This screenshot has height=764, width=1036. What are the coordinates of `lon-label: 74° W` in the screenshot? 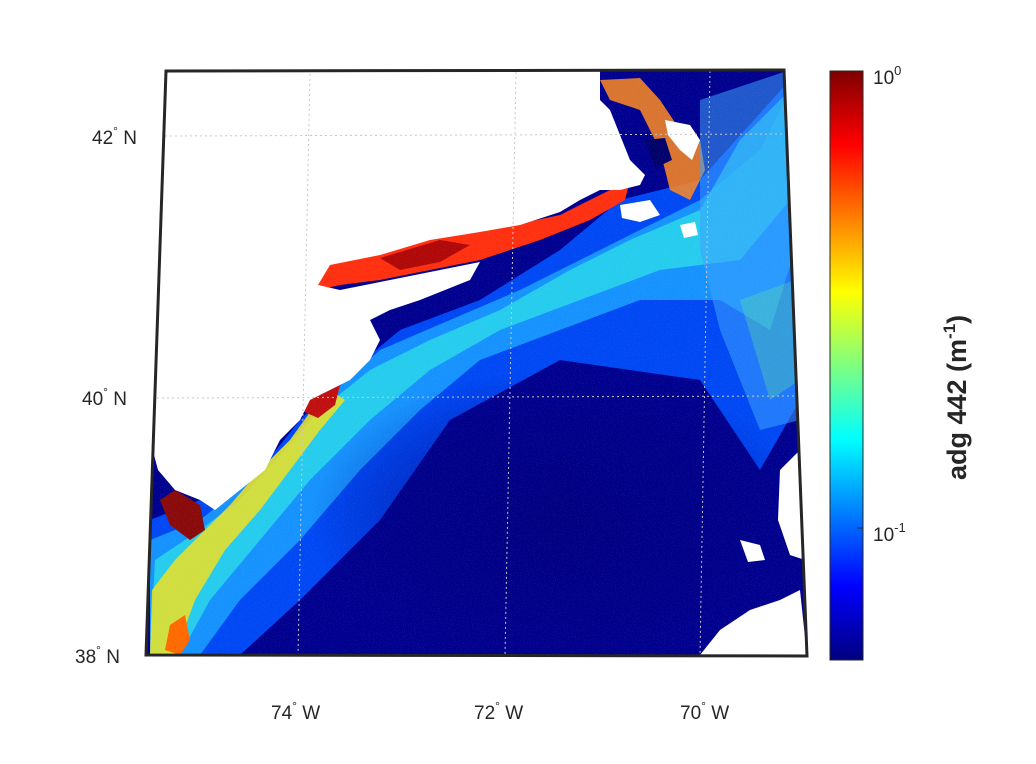 It's located at (295, 711).